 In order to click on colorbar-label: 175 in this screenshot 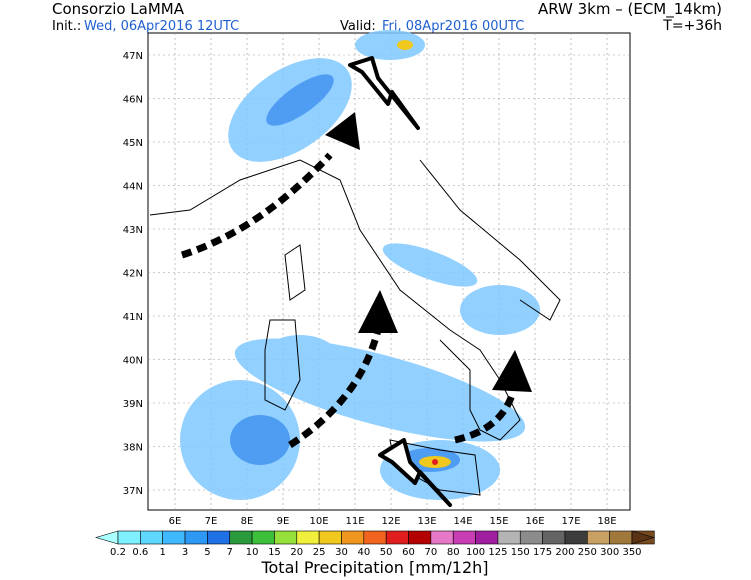, I will do `click(542, 552)`.